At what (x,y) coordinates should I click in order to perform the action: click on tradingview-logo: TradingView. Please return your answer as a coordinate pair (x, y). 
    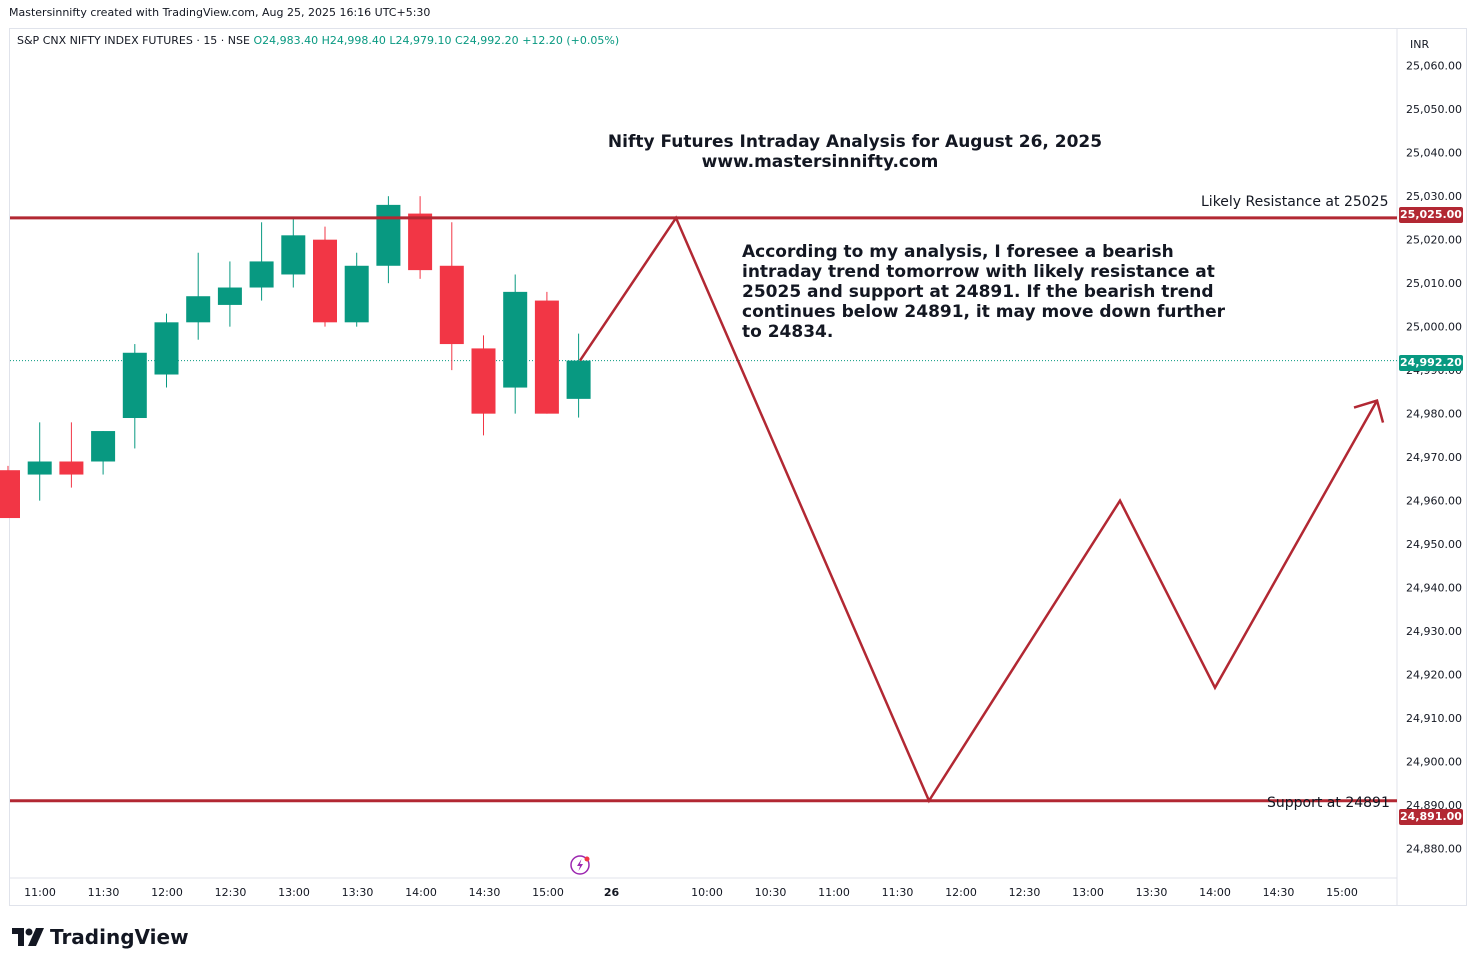
    Looking at the image, I should click on (100, 937).